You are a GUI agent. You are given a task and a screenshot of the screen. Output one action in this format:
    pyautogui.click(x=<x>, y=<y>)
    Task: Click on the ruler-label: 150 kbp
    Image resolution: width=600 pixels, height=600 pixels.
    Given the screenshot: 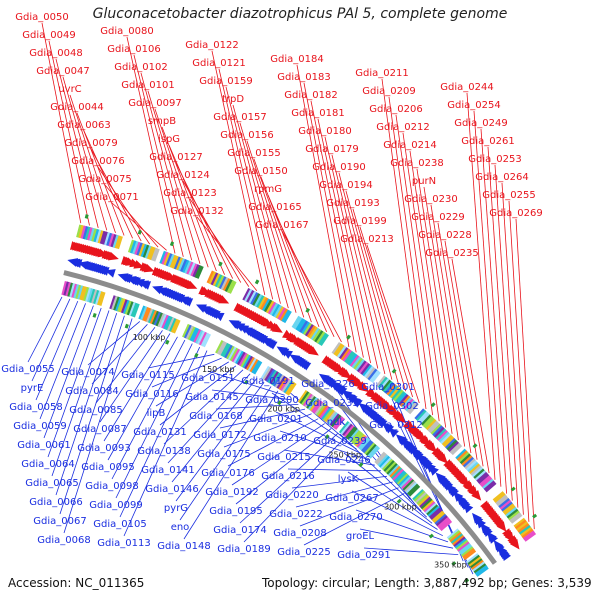 What is the action you would take?
    pyautogui.click(x=218, y=369)
    